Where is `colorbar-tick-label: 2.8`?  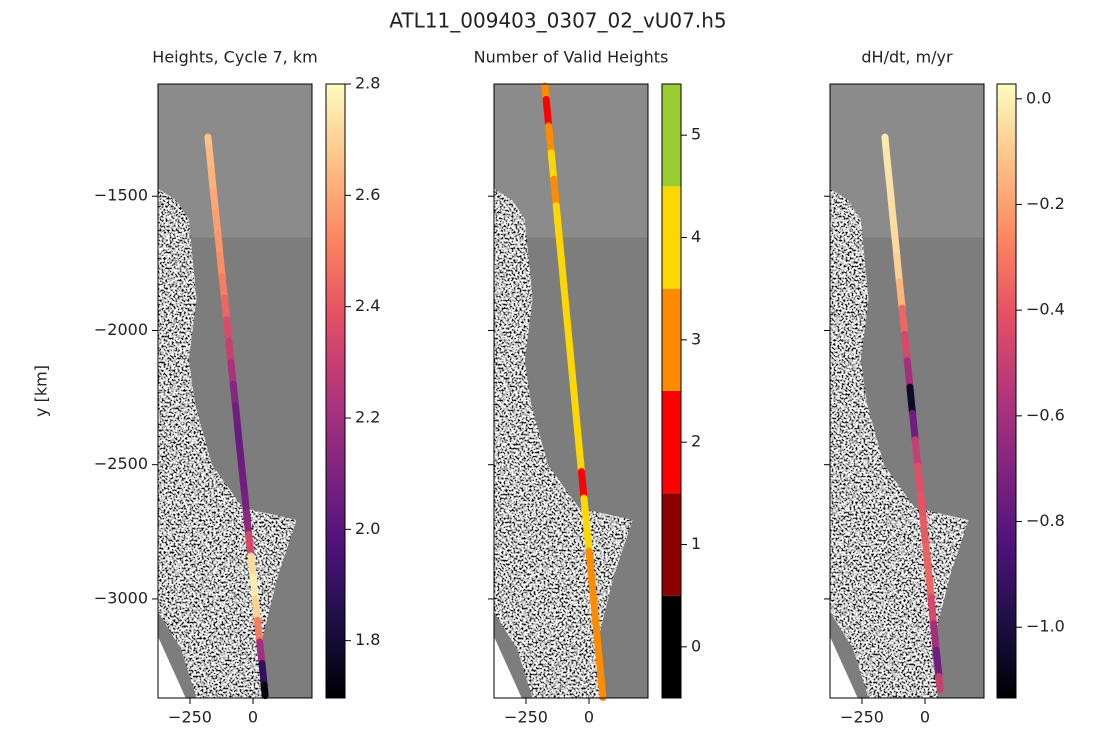
colorbar-tick-label: 2.8 is located at coordinates (367, 83).